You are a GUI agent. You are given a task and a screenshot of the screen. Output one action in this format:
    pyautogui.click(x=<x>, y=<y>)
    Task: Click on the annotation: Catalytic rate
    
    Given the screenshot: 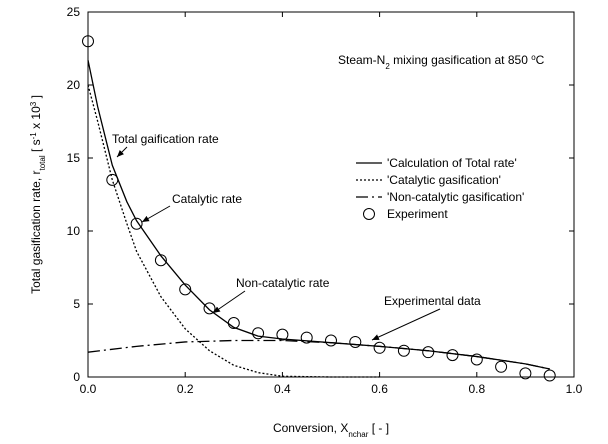 What is the action you would take?
    pyautogui.click(x=207, y=199)
    